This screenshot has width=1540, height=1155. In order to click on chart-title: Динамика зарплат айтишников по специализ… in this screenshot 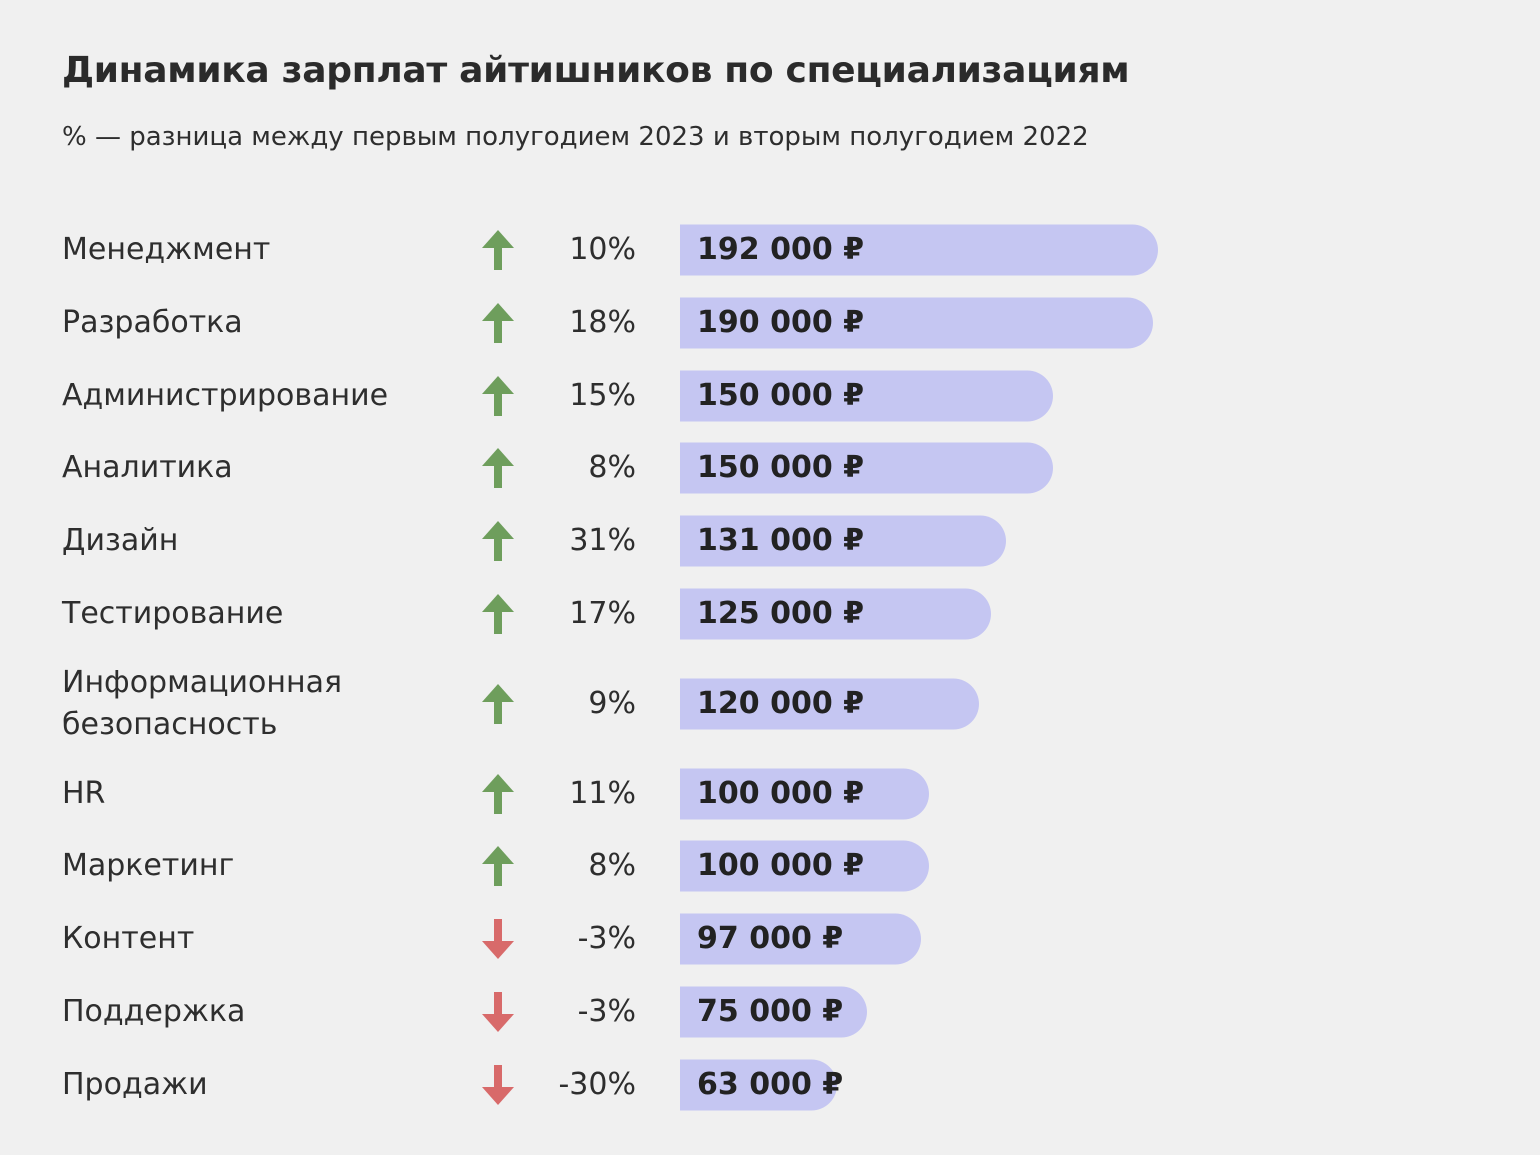, I will do `click(596, 70)`.